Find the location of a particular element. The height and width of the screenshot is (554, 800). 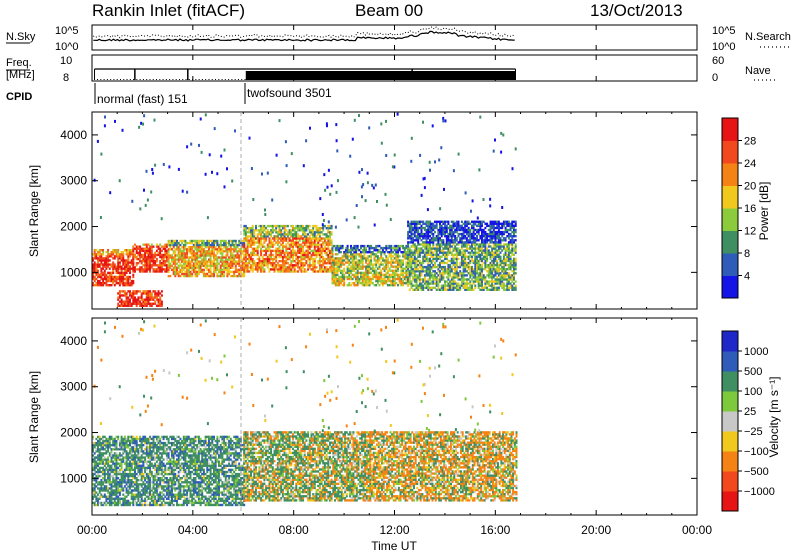

nsky-tick-top: 10^5 is located at coordinates (67, 31).